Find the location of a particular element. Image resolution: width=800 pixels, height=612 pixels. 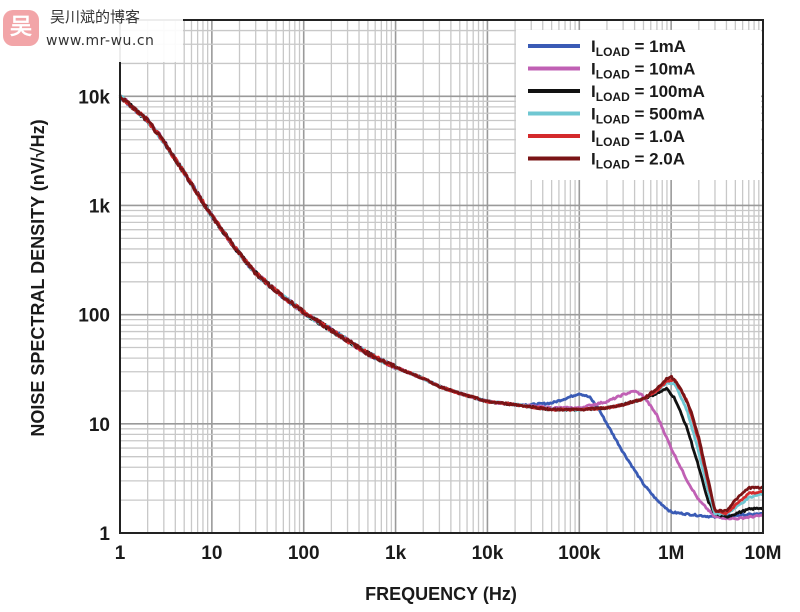

legend-entry: ILOAD = 1.0A is located at coordinates (638, 138).